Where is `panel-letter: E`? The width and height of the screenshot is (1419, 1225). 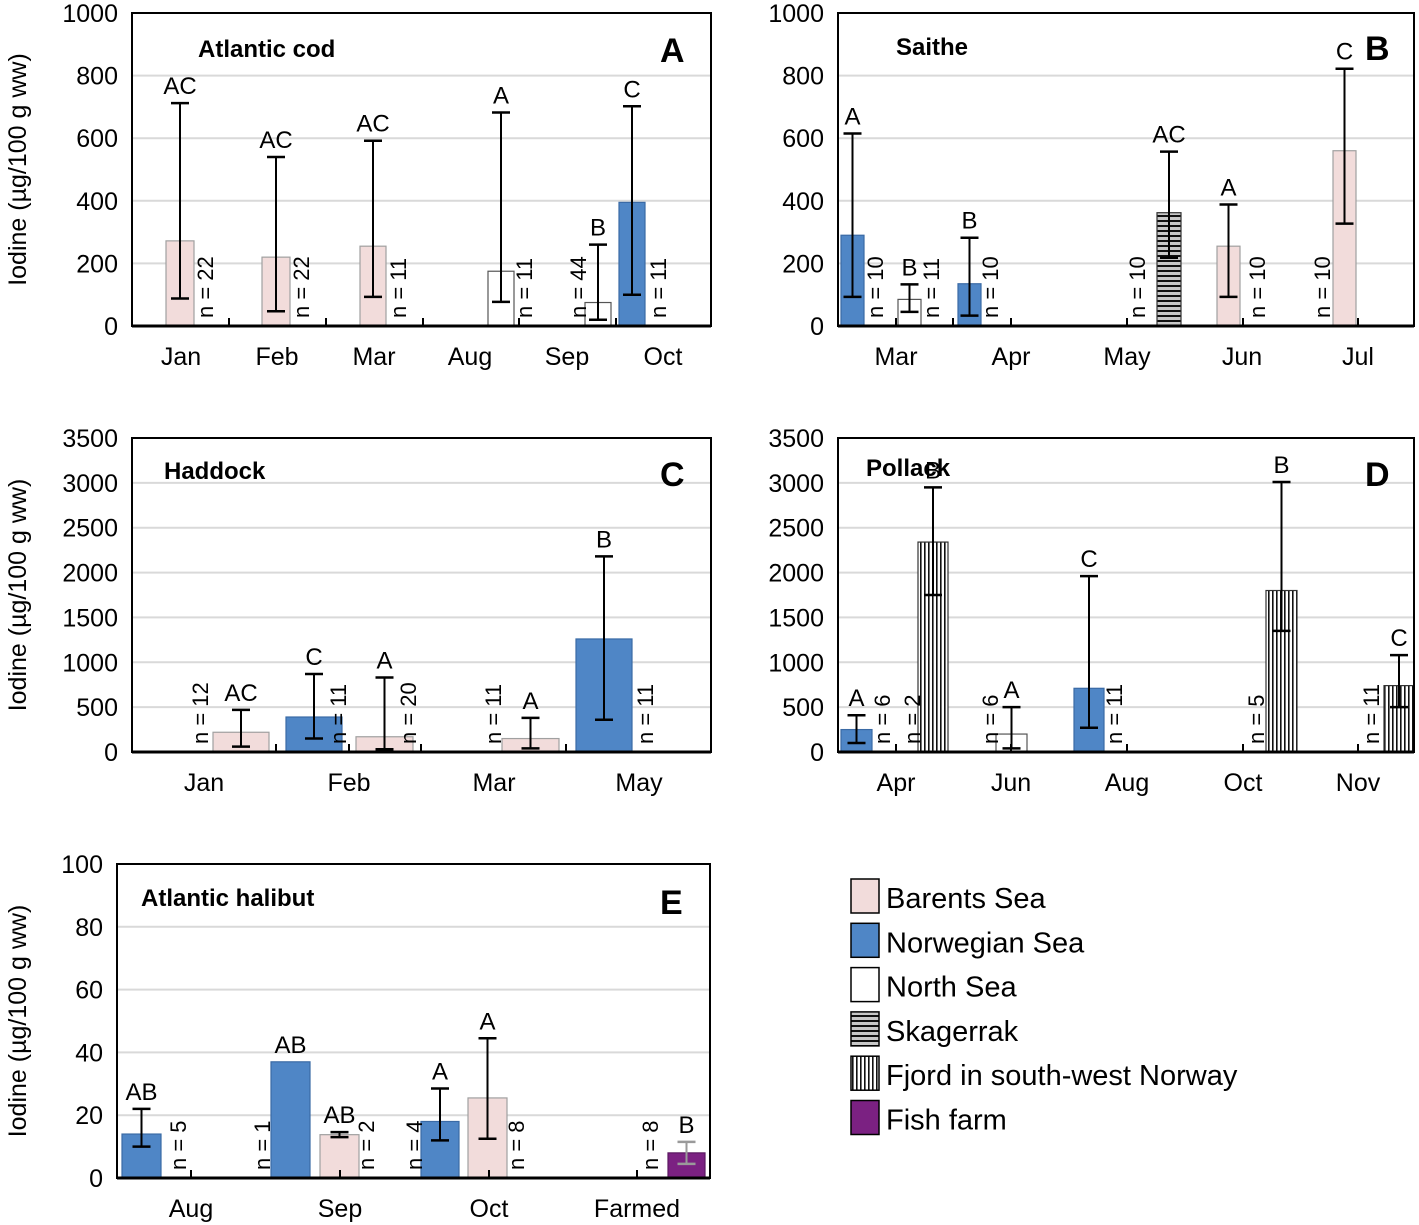 panel-letter: E is located at coordinates (671, 903).